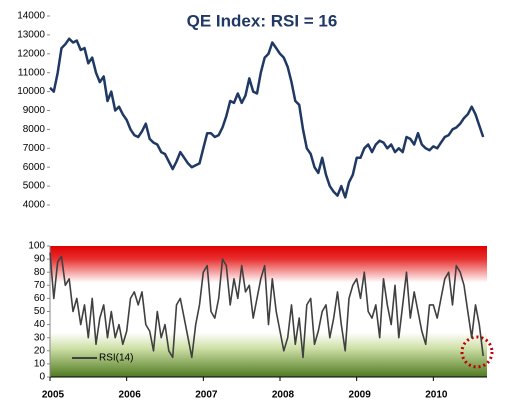 Image resolution: width=505 pixels, height=412 pixels. I want to click on x-tick-label: 2010, so click(436, 395).